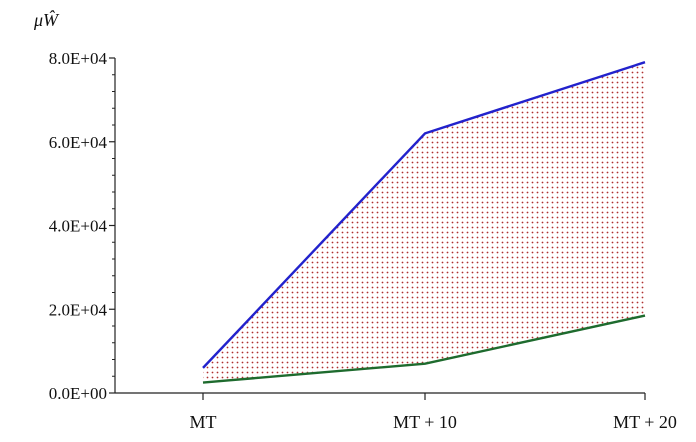 The height and width of the screenshot is (442, 696). Describe the element at coordinates (645, 422) in the screenshot. I see `x-category-label: MT + 20` at that location.